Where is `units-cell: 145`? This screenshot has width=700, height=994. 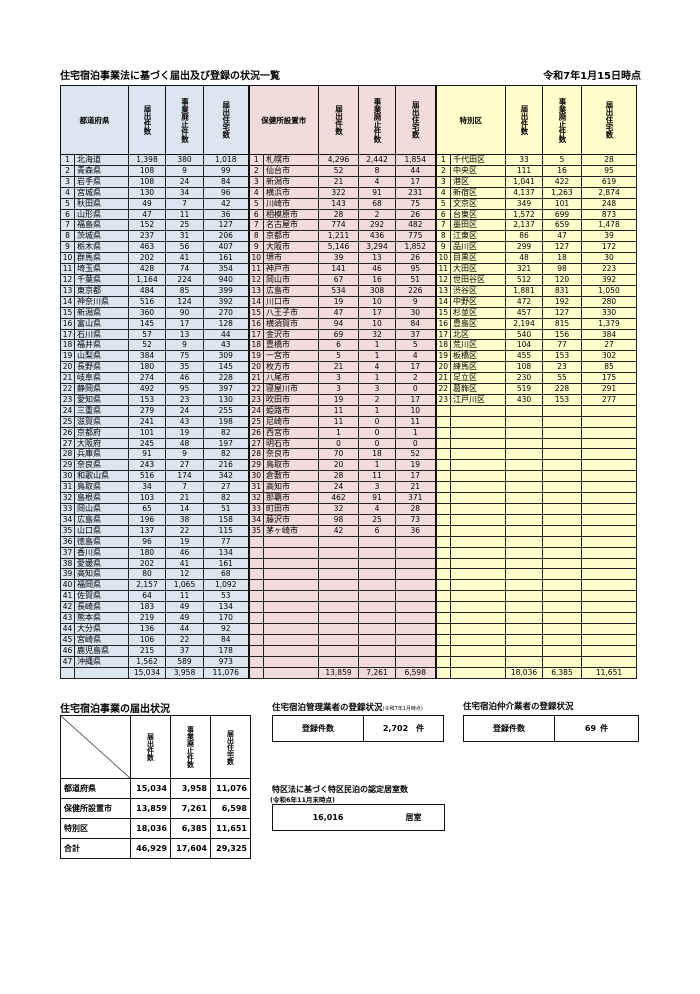
units-cell: 145 is located at coordinates (226, 367).